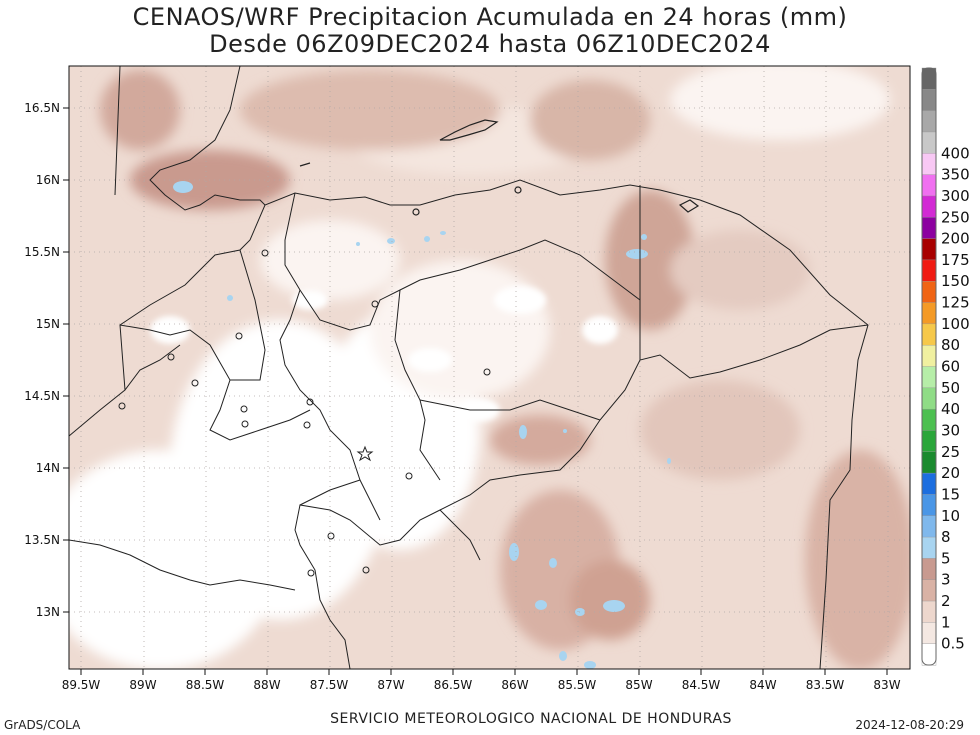 The width and height of the screenshot is (980, 735). I want to click on legend-level-label: 125, so click(955, 303).